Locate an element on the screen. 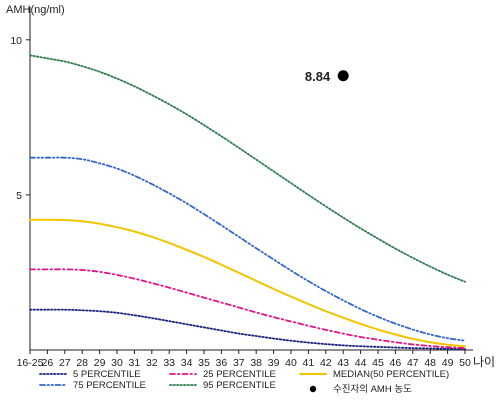  x-tick-label: 36 is located at coordinates (222, 363).